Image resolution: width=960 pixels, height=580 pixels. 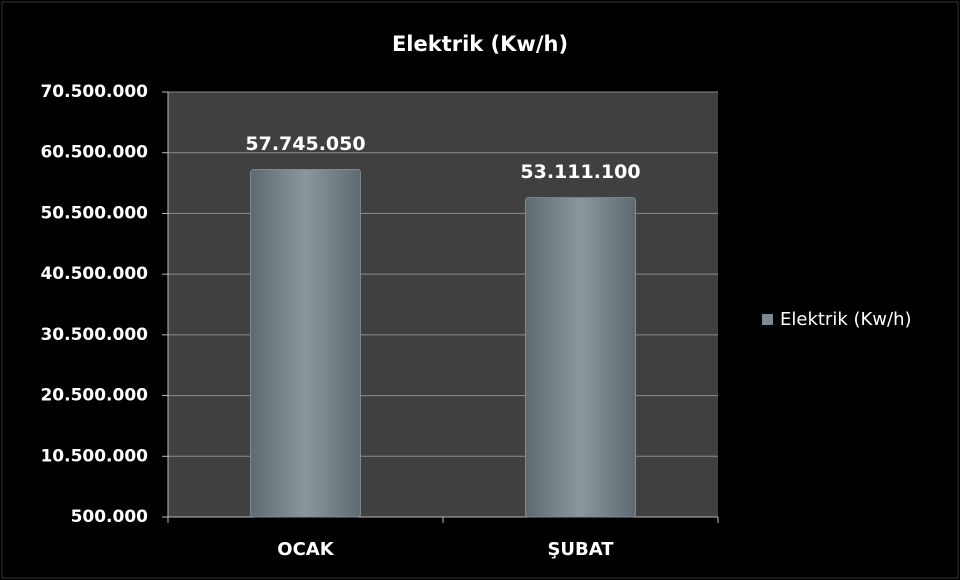 What do you see at coordinates (94, 213) in the screenshot?
I see `y-tick-label: 50.500.000` at bounding box center [94, 213].